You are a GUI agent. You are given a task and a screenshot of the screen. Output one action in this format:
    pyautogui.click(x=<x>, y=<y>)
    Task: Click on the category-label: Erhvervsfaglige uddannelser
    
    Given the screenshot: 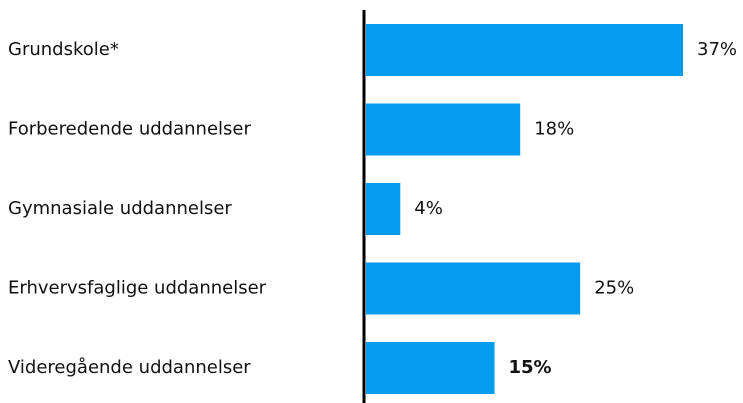 What is the action you would take?
    pyautogui.click(x=137, y=288)
    